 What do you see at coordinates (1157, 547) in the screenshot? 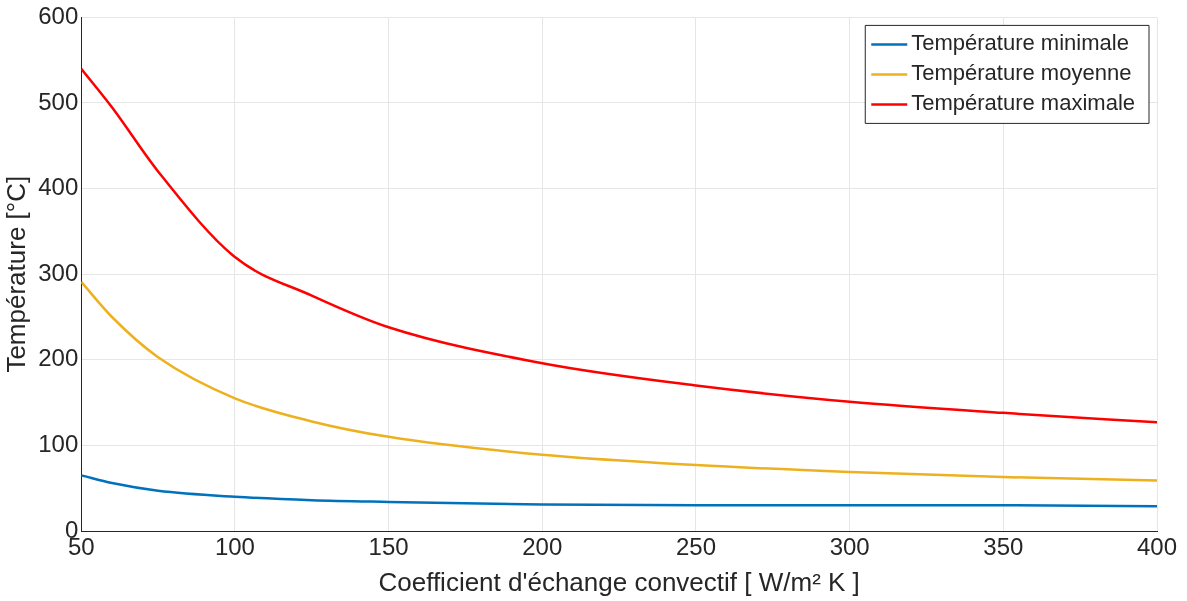
I see `x-tick-label: 400` at bounding box center [1157, 547].